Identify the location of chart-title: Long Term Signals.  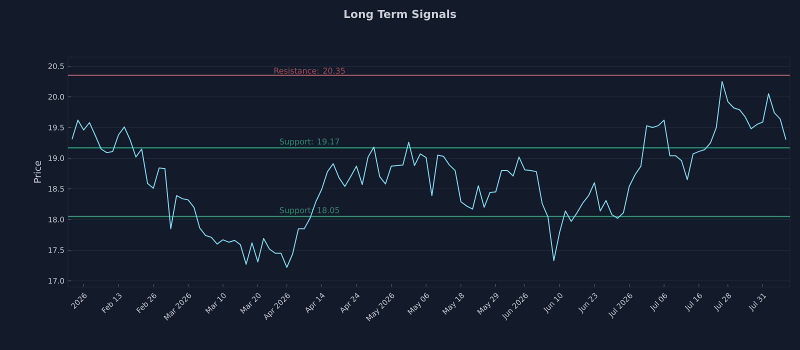
(400, 15).